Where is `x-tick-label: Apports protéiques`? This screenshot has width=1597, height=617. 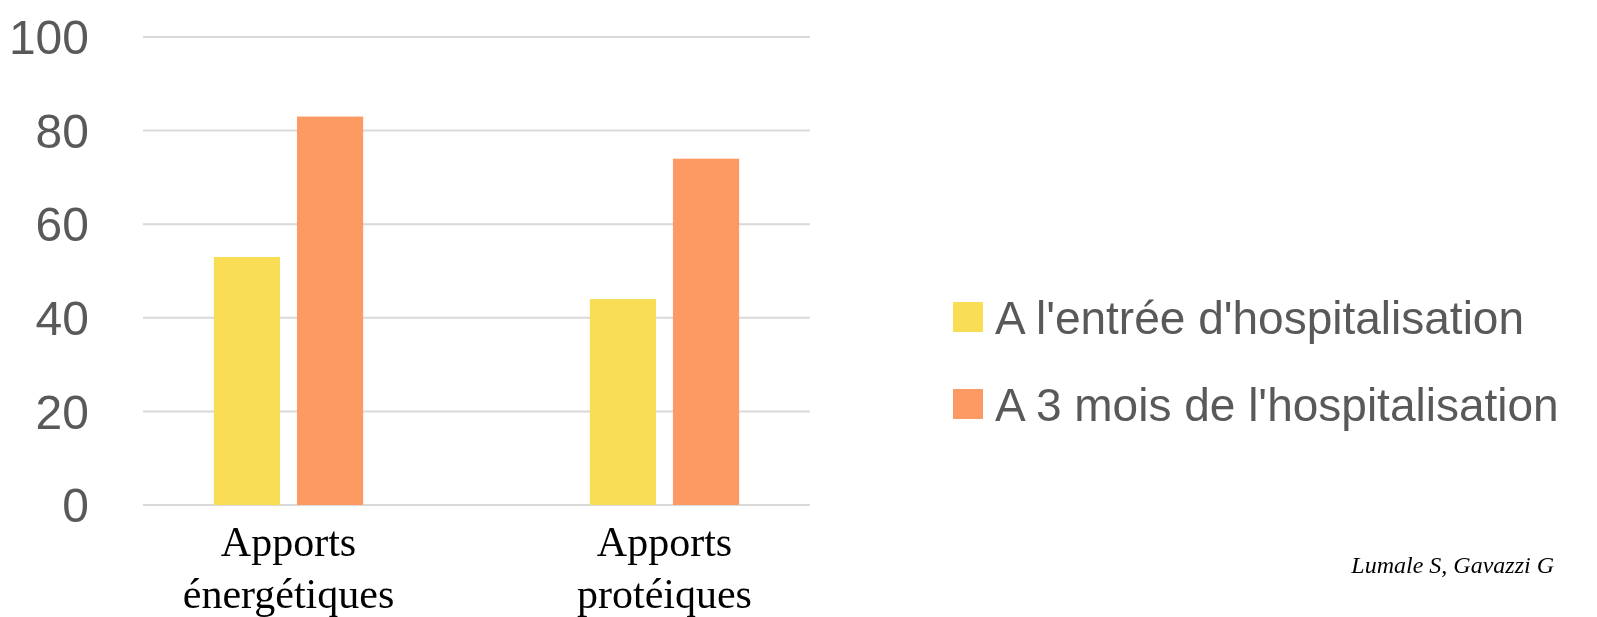 x-tick-label: Apports protéiques is located at coordinates (664, 568).